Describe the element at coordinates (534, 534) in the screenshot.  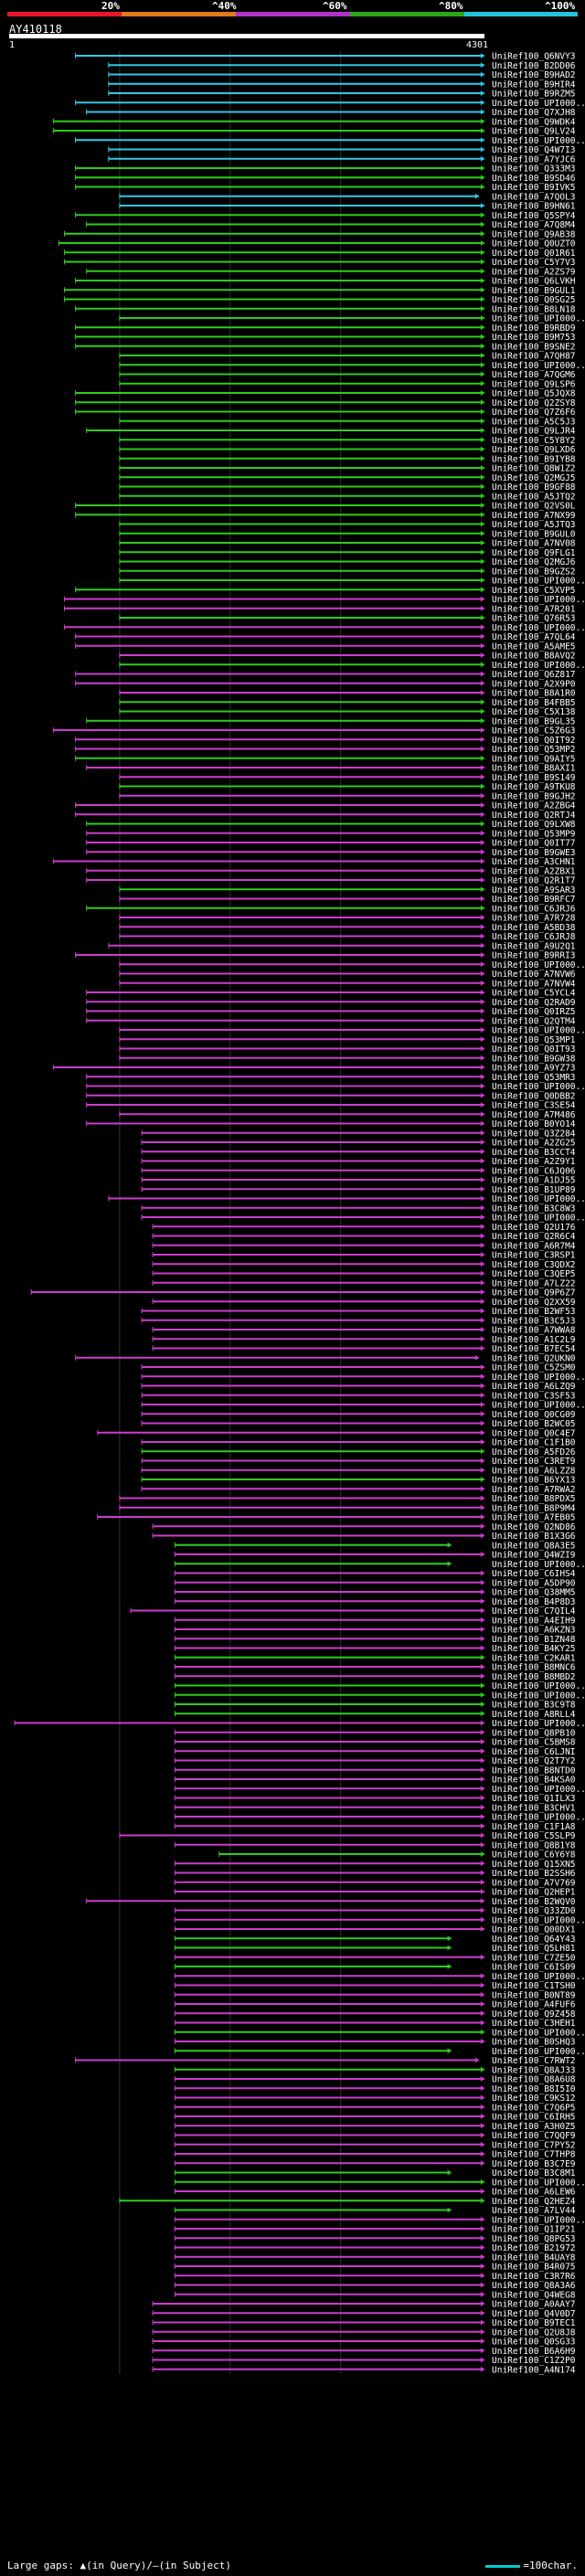
I see `hit-label: UniRef100_B9GUL0` at that location.